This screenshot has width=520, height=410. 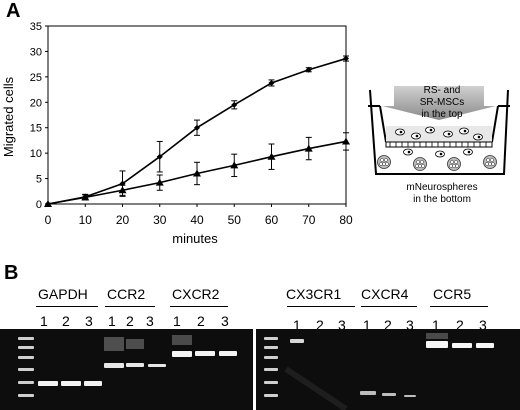 What do you see at coordinates (86, 220) in the screenshot?
I see `x-tick-label: 10` at bounding box center [86, 220].